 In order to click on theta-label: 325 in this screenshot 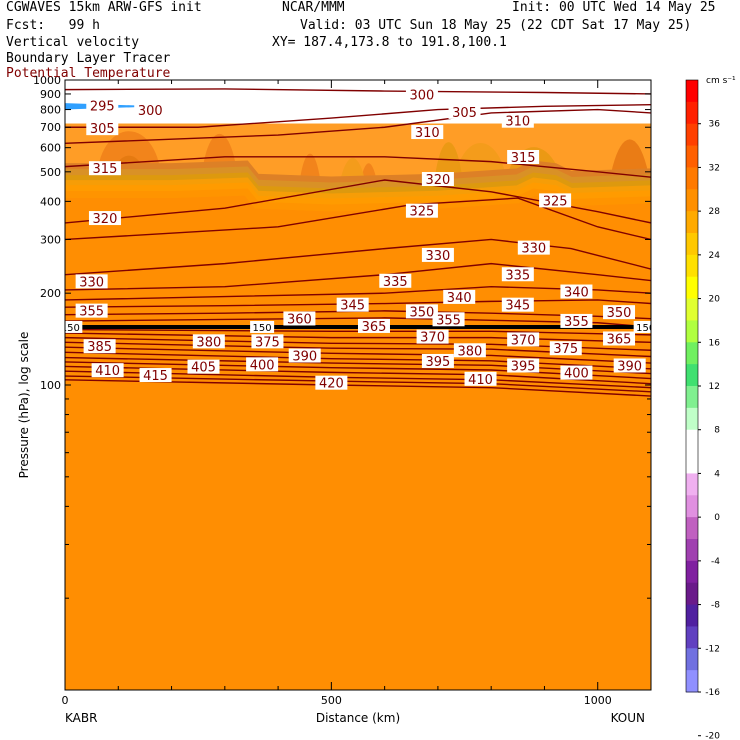, I will do `click(422, 212)`.